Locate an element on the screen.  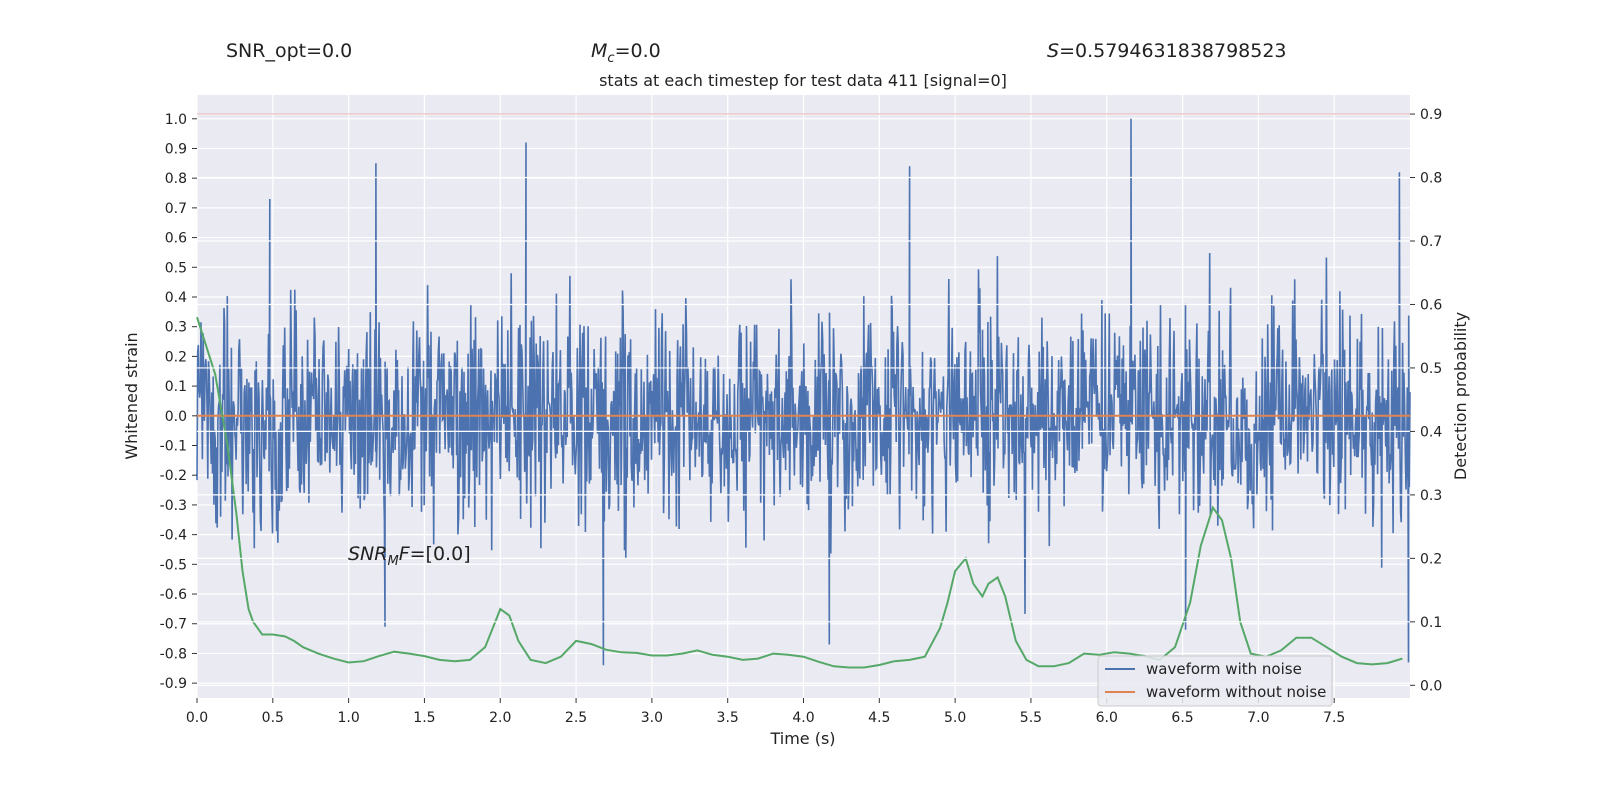
y-tick-label: 0.1 is located at coordinates (176, 387).